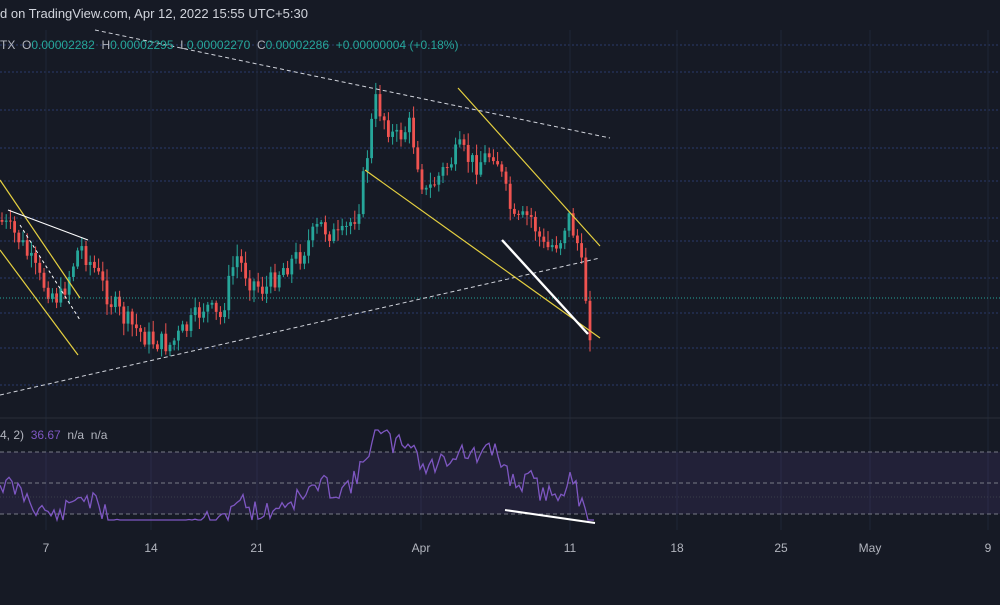  I want to click on trendline-upper-dashed, so click(352, 84).